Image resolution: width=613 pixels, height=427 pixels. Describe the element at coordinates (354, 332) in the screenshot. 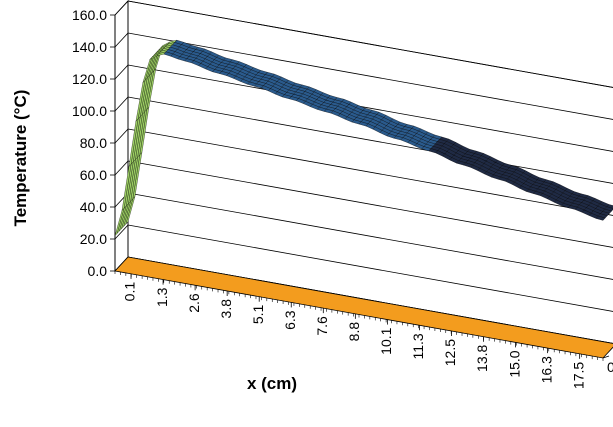

I see `x-tick-label: 8.8` at that location.